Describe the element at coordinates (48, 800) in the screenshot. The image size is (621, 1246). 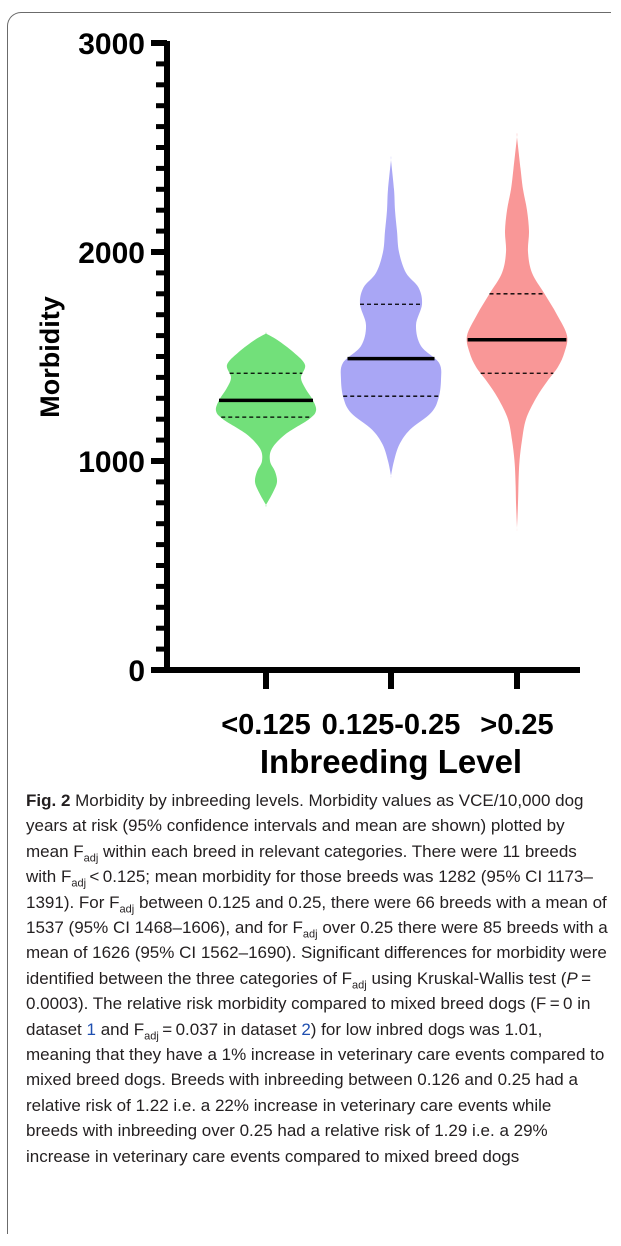
I see `figure-label: Fig. 2` at that location.